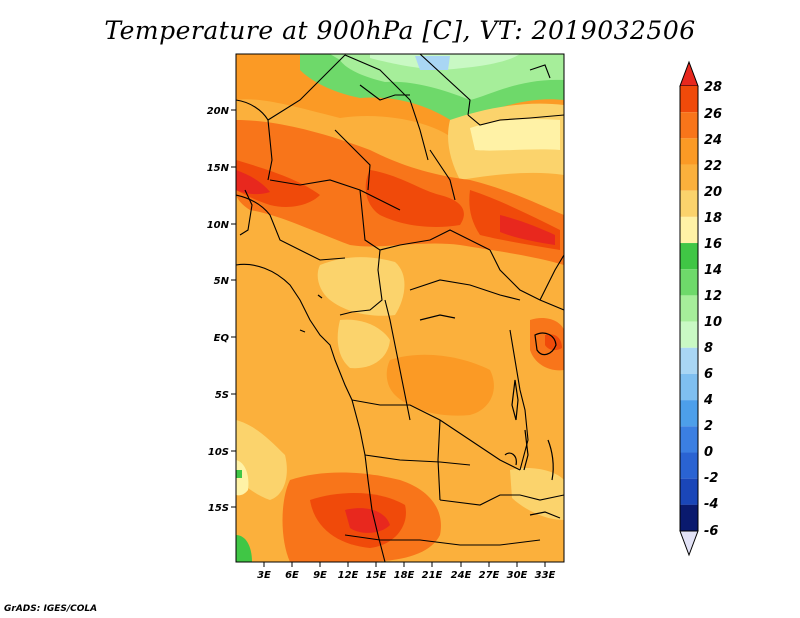 The image size is (800, 618). I want to click on colorbar-label: 8, so click(708, 348).